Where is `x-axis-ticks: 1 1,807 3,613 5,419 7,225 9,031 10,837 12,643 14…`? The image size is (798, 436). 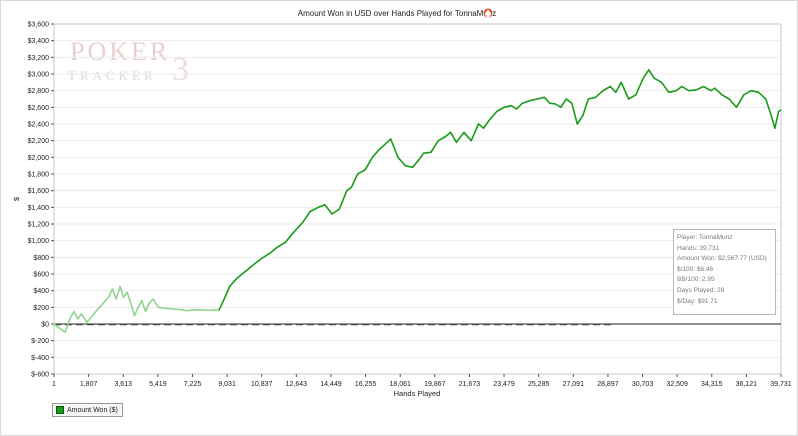
x-axis-ticks: 1 1,807 3,613 5,419 7,225 9,031 10,837 12,643 14… is located at coordinates (422, 381).